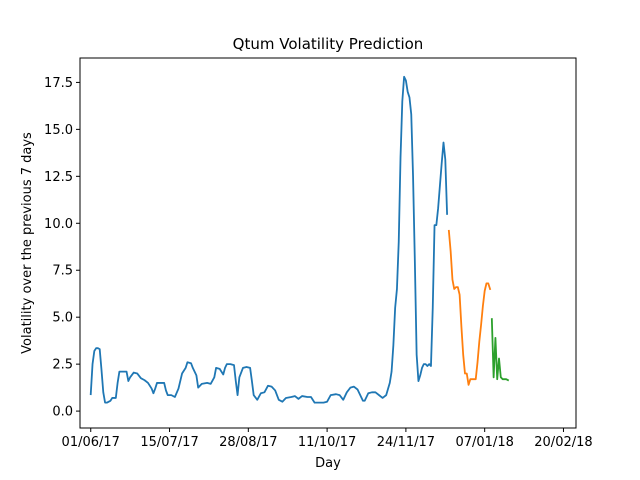 Image resolution: width=640 pixels, height=480 pixels. I want to click on y-axis-label: Volatility over the previous 7 days, so click(27, 243).